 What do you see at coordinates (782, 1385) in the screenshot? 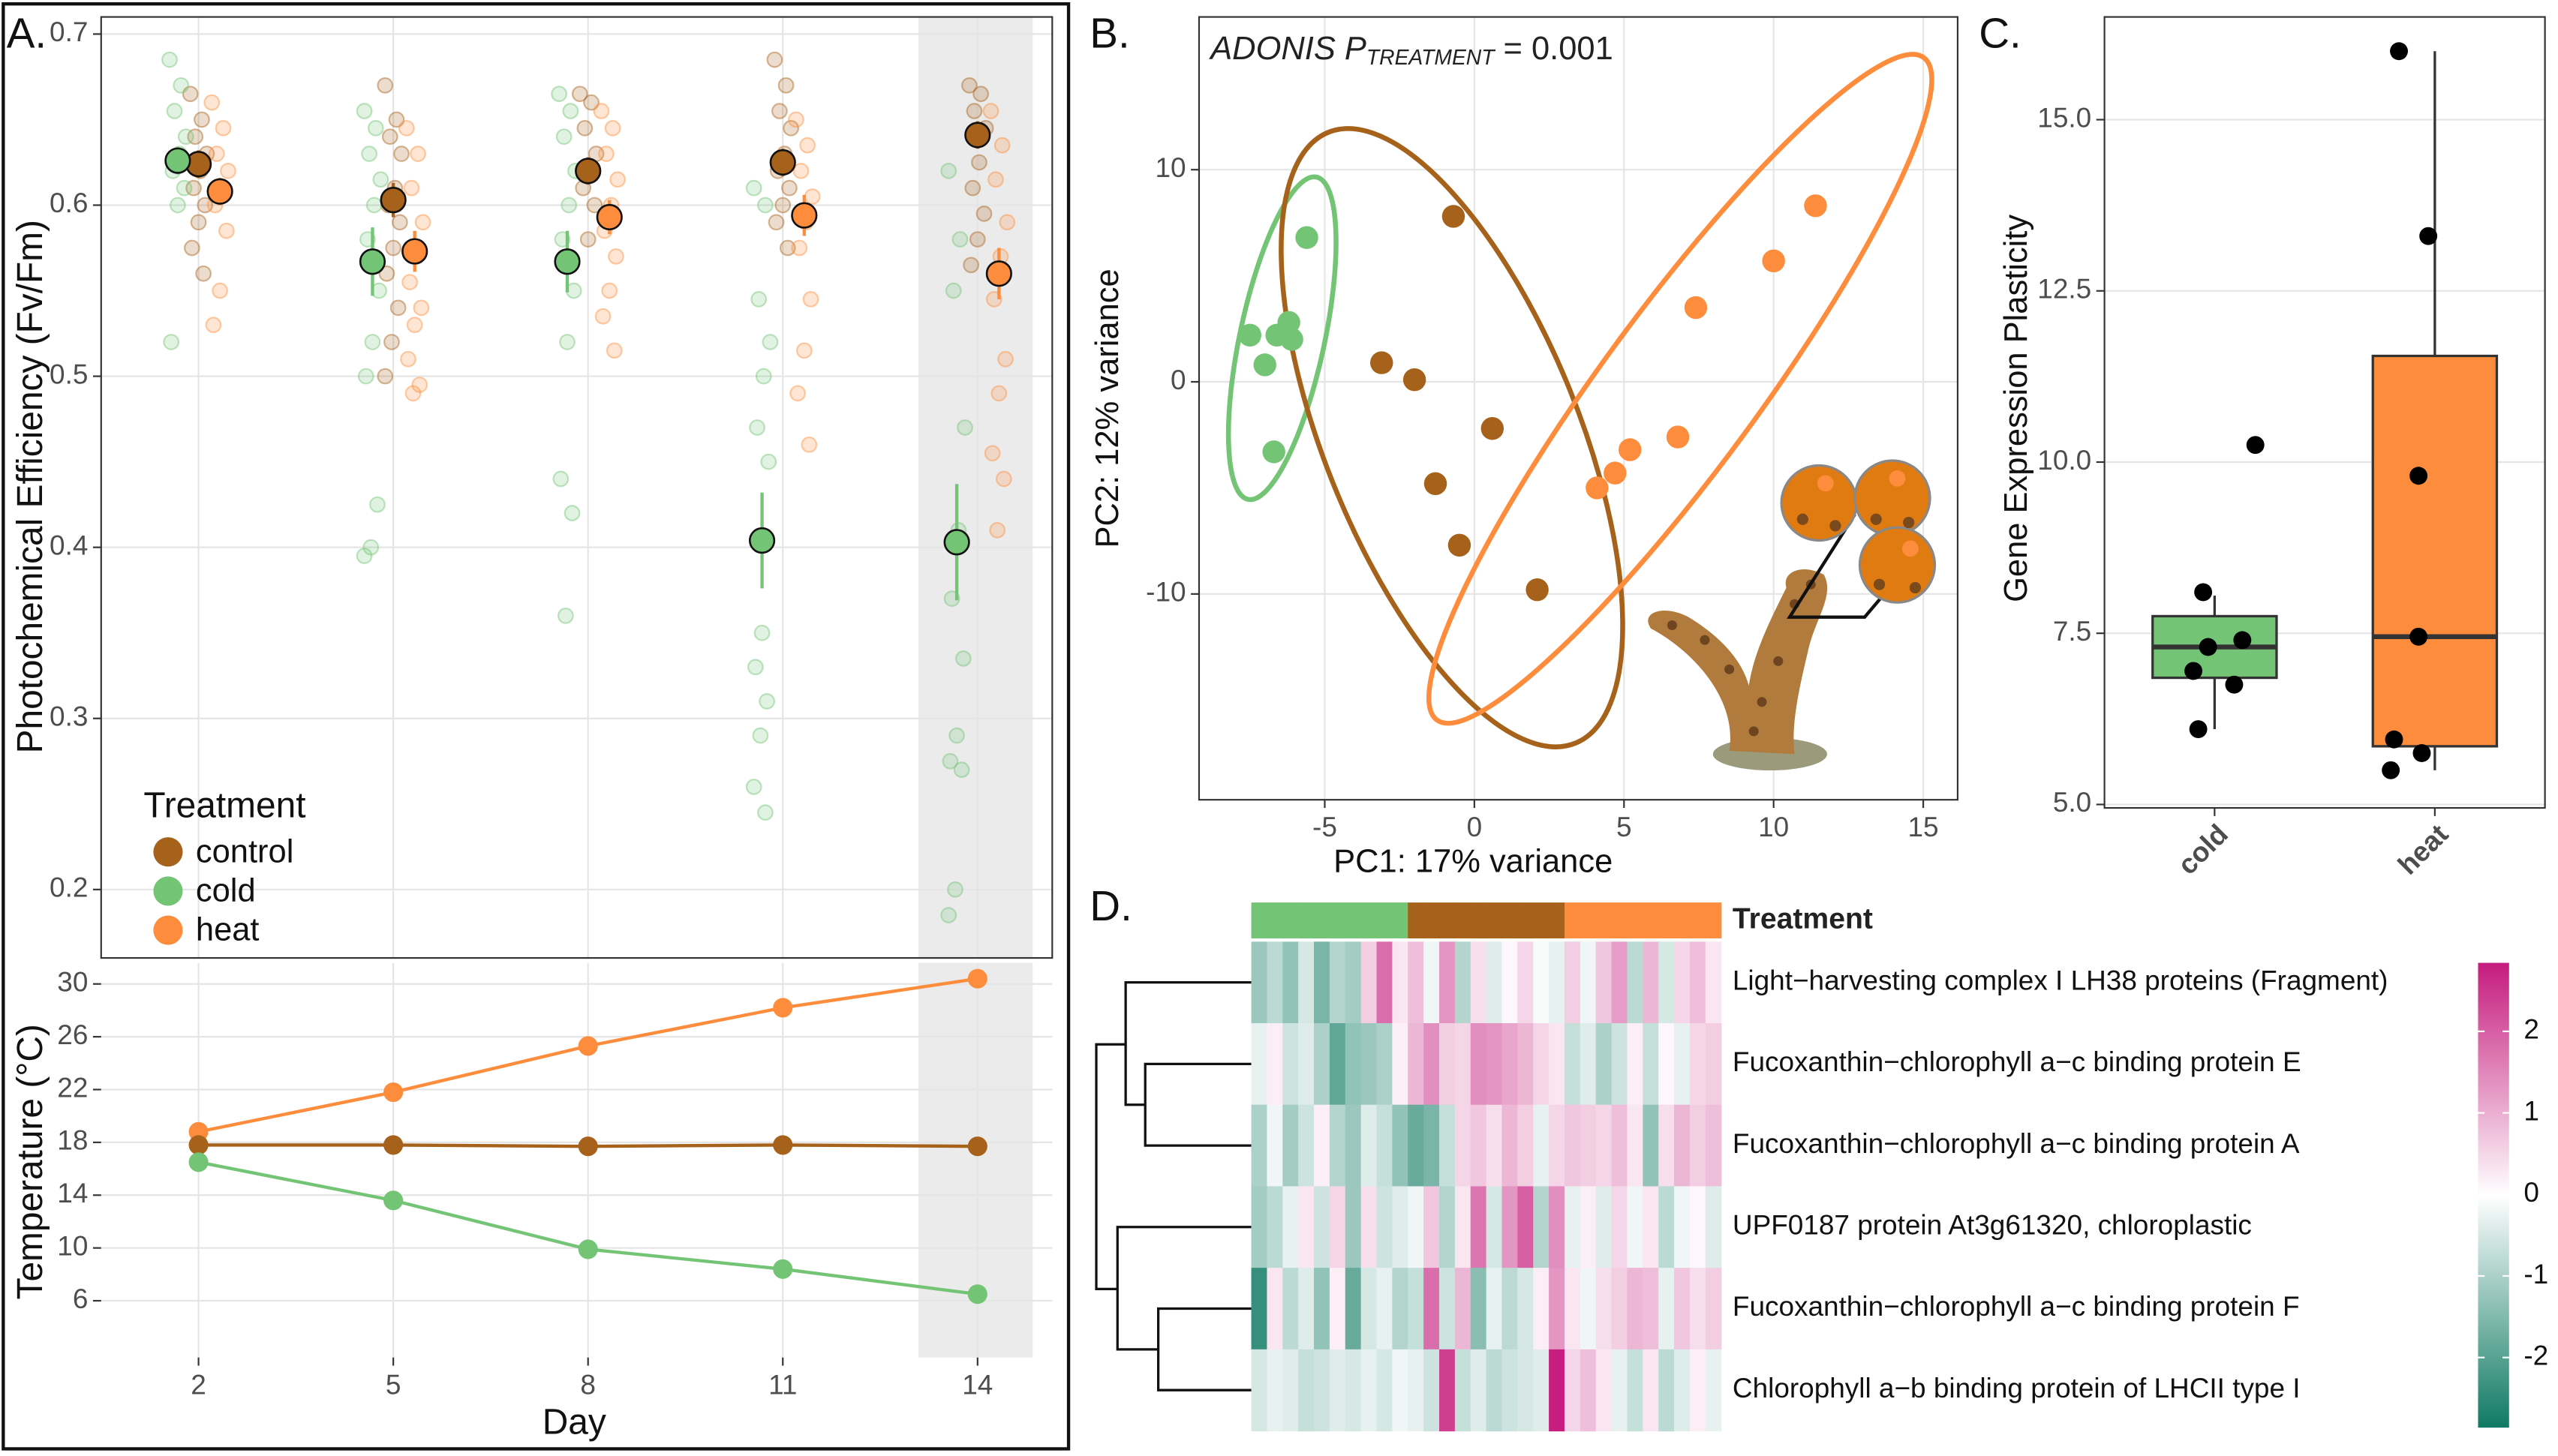
I see `x-tick-label: 11` at bounding box center [782, 1385].